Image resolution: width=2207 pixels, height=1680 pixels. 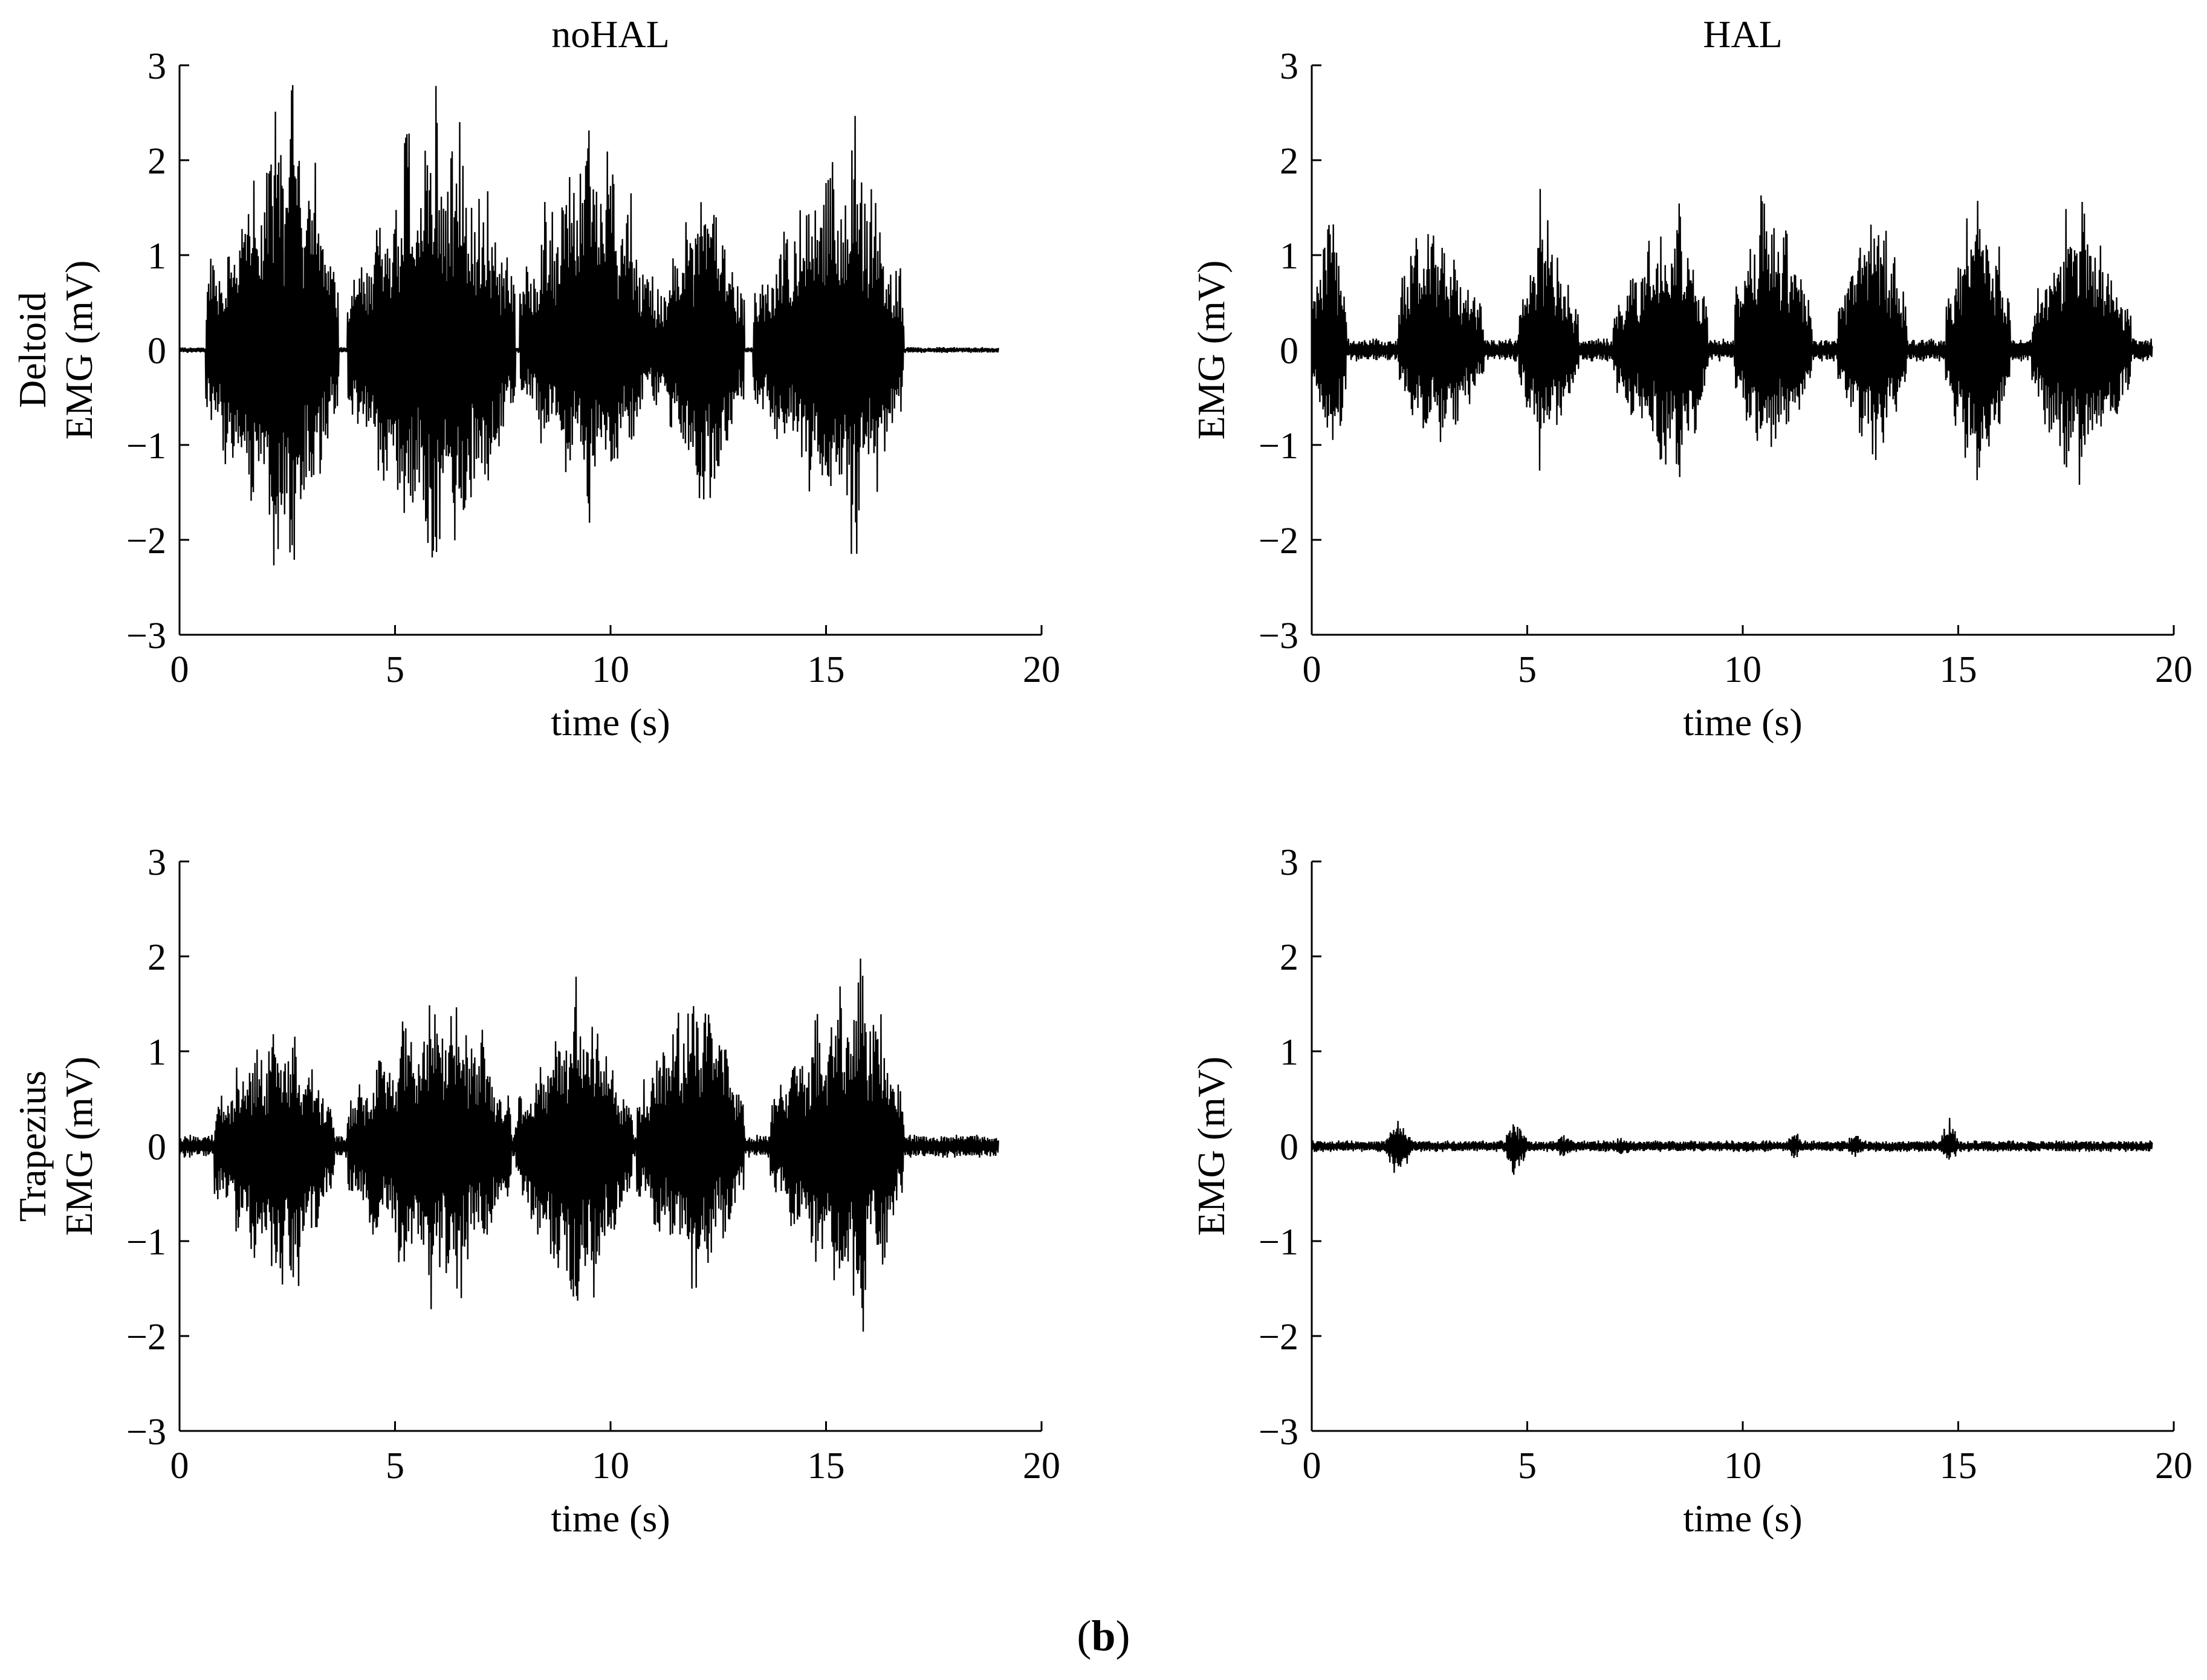 I want to click on figure-caption: (b), so click(x=1103, y=1636).